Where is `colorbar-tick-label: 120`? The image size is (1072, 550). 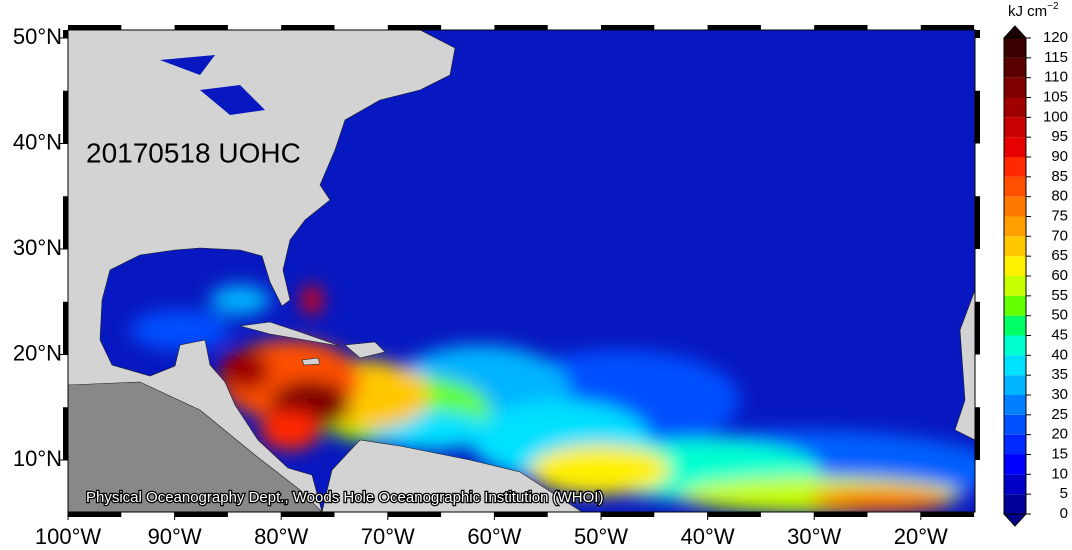 colorbar-tick-label: 120 is located at coordinates (1055, 37).